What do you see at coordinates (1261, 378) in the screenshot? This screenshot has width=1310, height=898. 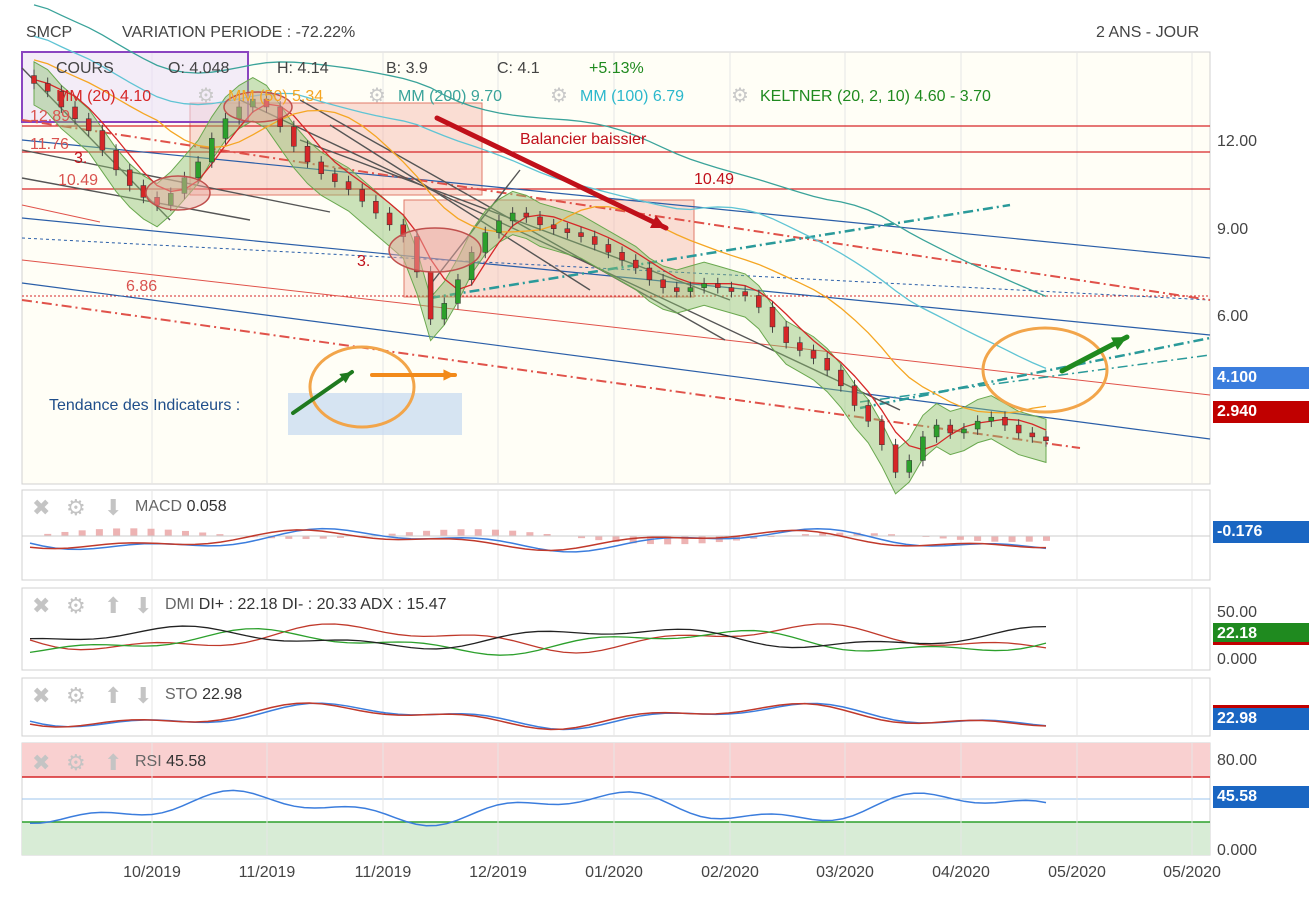 I see `price-badge: 4.100` at bounding box center [1261, 378].